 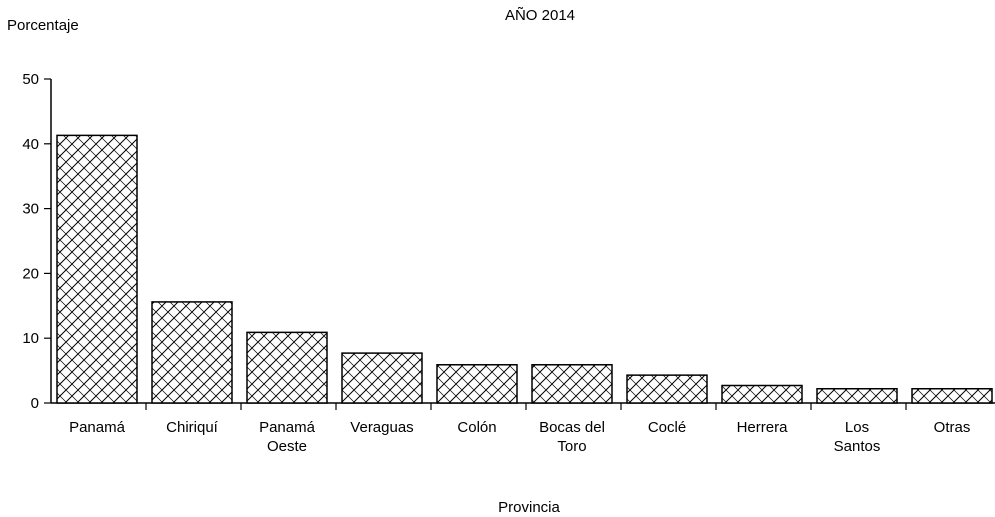 I want to click on x-tick-label: Chiriquí, so click(x=192, y=427).